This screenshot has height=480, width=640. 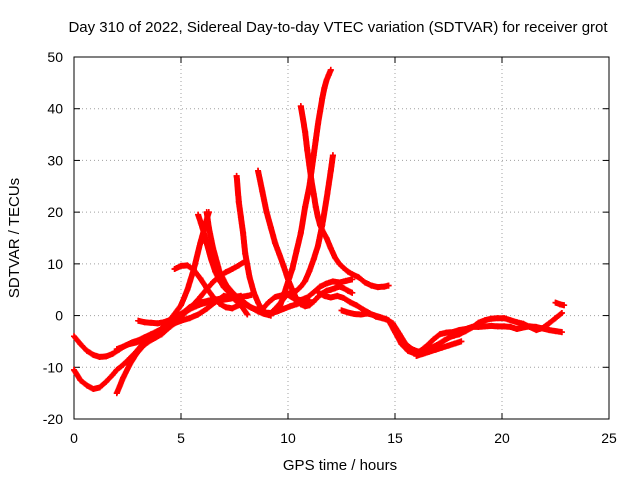 What do you see at coordinates (59, 316) in the screenshot?
I see `y-tick-label: 0` at bounding box center [59, 316].